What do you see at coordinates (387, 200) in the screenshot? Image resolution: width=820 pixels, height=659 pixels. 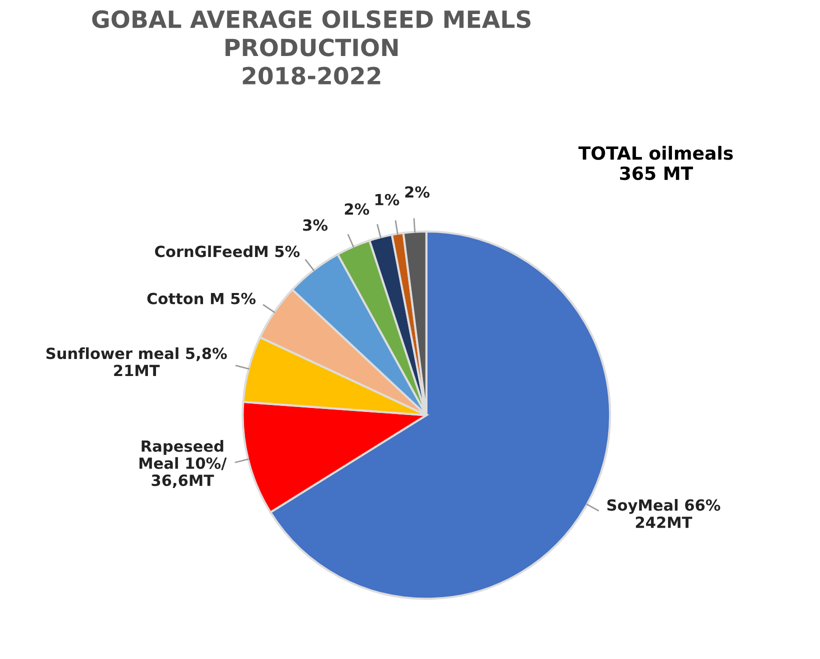 I see `data-label: 1%` at bounding box center [387, 200].